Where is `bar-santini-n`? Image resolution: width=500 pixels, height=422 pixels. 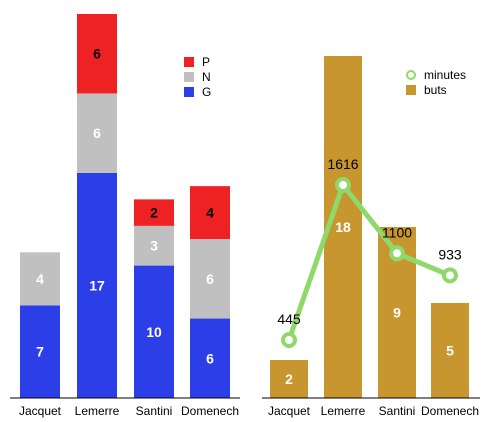 bar-santini-n is located at coordinates (154, 245).